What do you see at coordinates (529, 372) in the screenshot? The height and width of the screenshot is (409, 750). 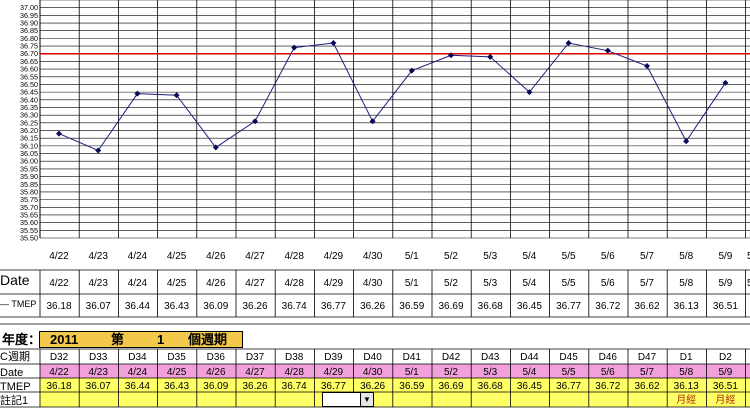 I see `bottom-table-cell: 5/4` at bounding box center [529, 372].